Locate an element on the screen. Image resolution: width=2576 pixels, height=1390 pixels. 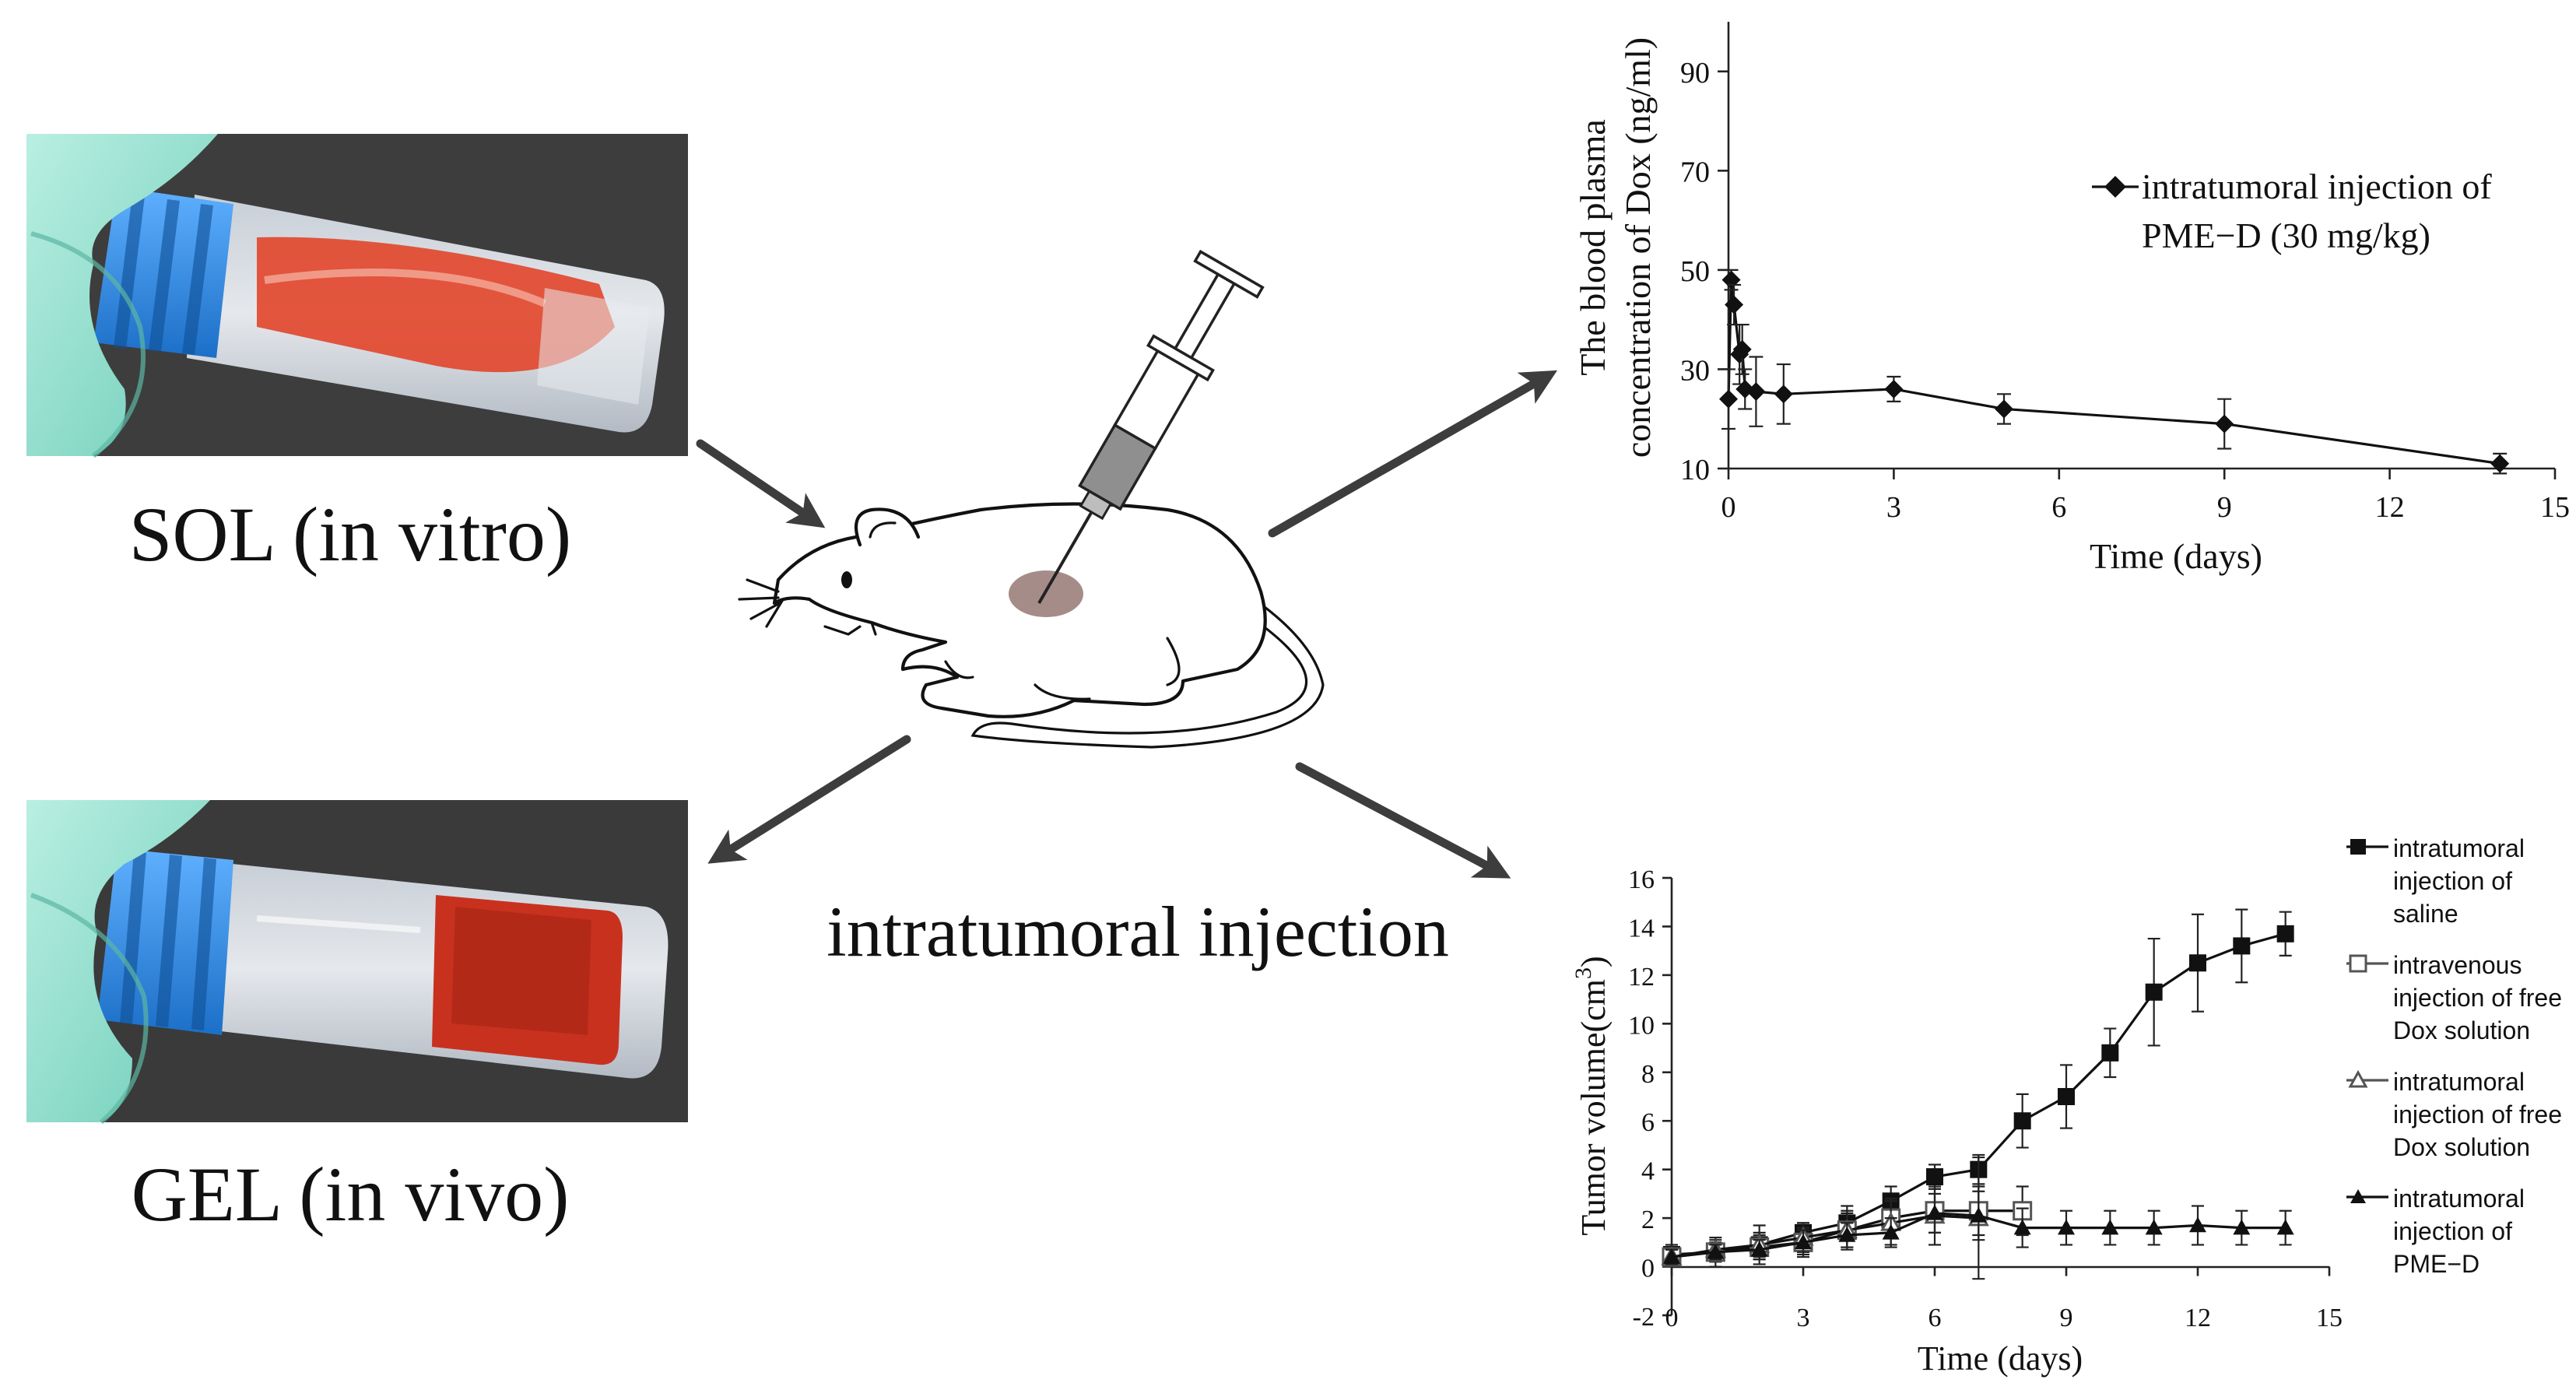
gel-vial-photo is located at coordinates (357, 962).